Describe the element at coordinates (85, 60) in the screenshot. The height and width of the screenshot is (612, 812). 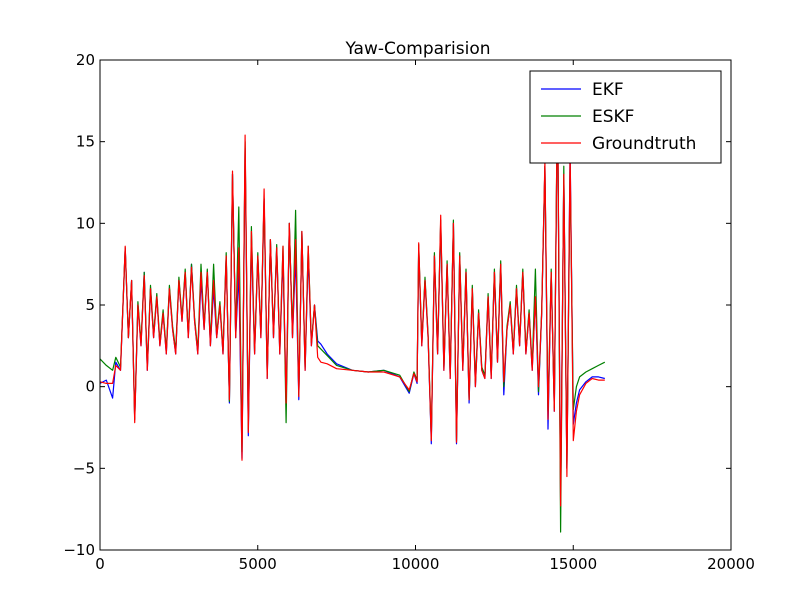
I see `y-tick-label: 20` at that location.